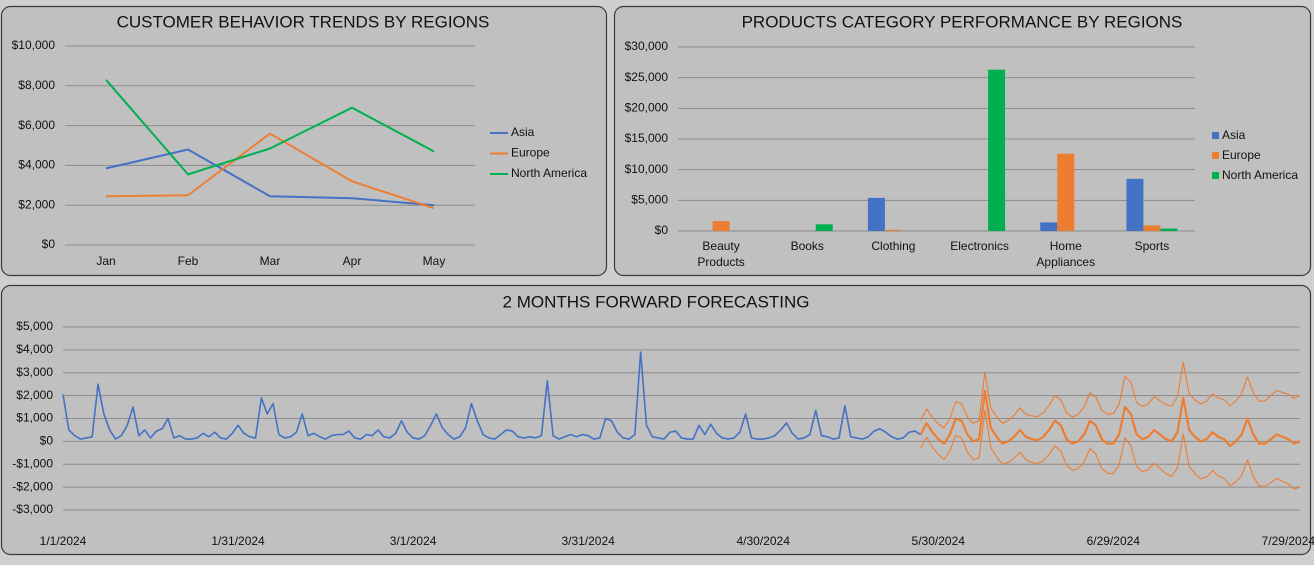 The image size is (1314, 565). Describe the element at coordinates (763, 541) in the screenshot. I see `x-tick-label: 4/30/2024` at that location.